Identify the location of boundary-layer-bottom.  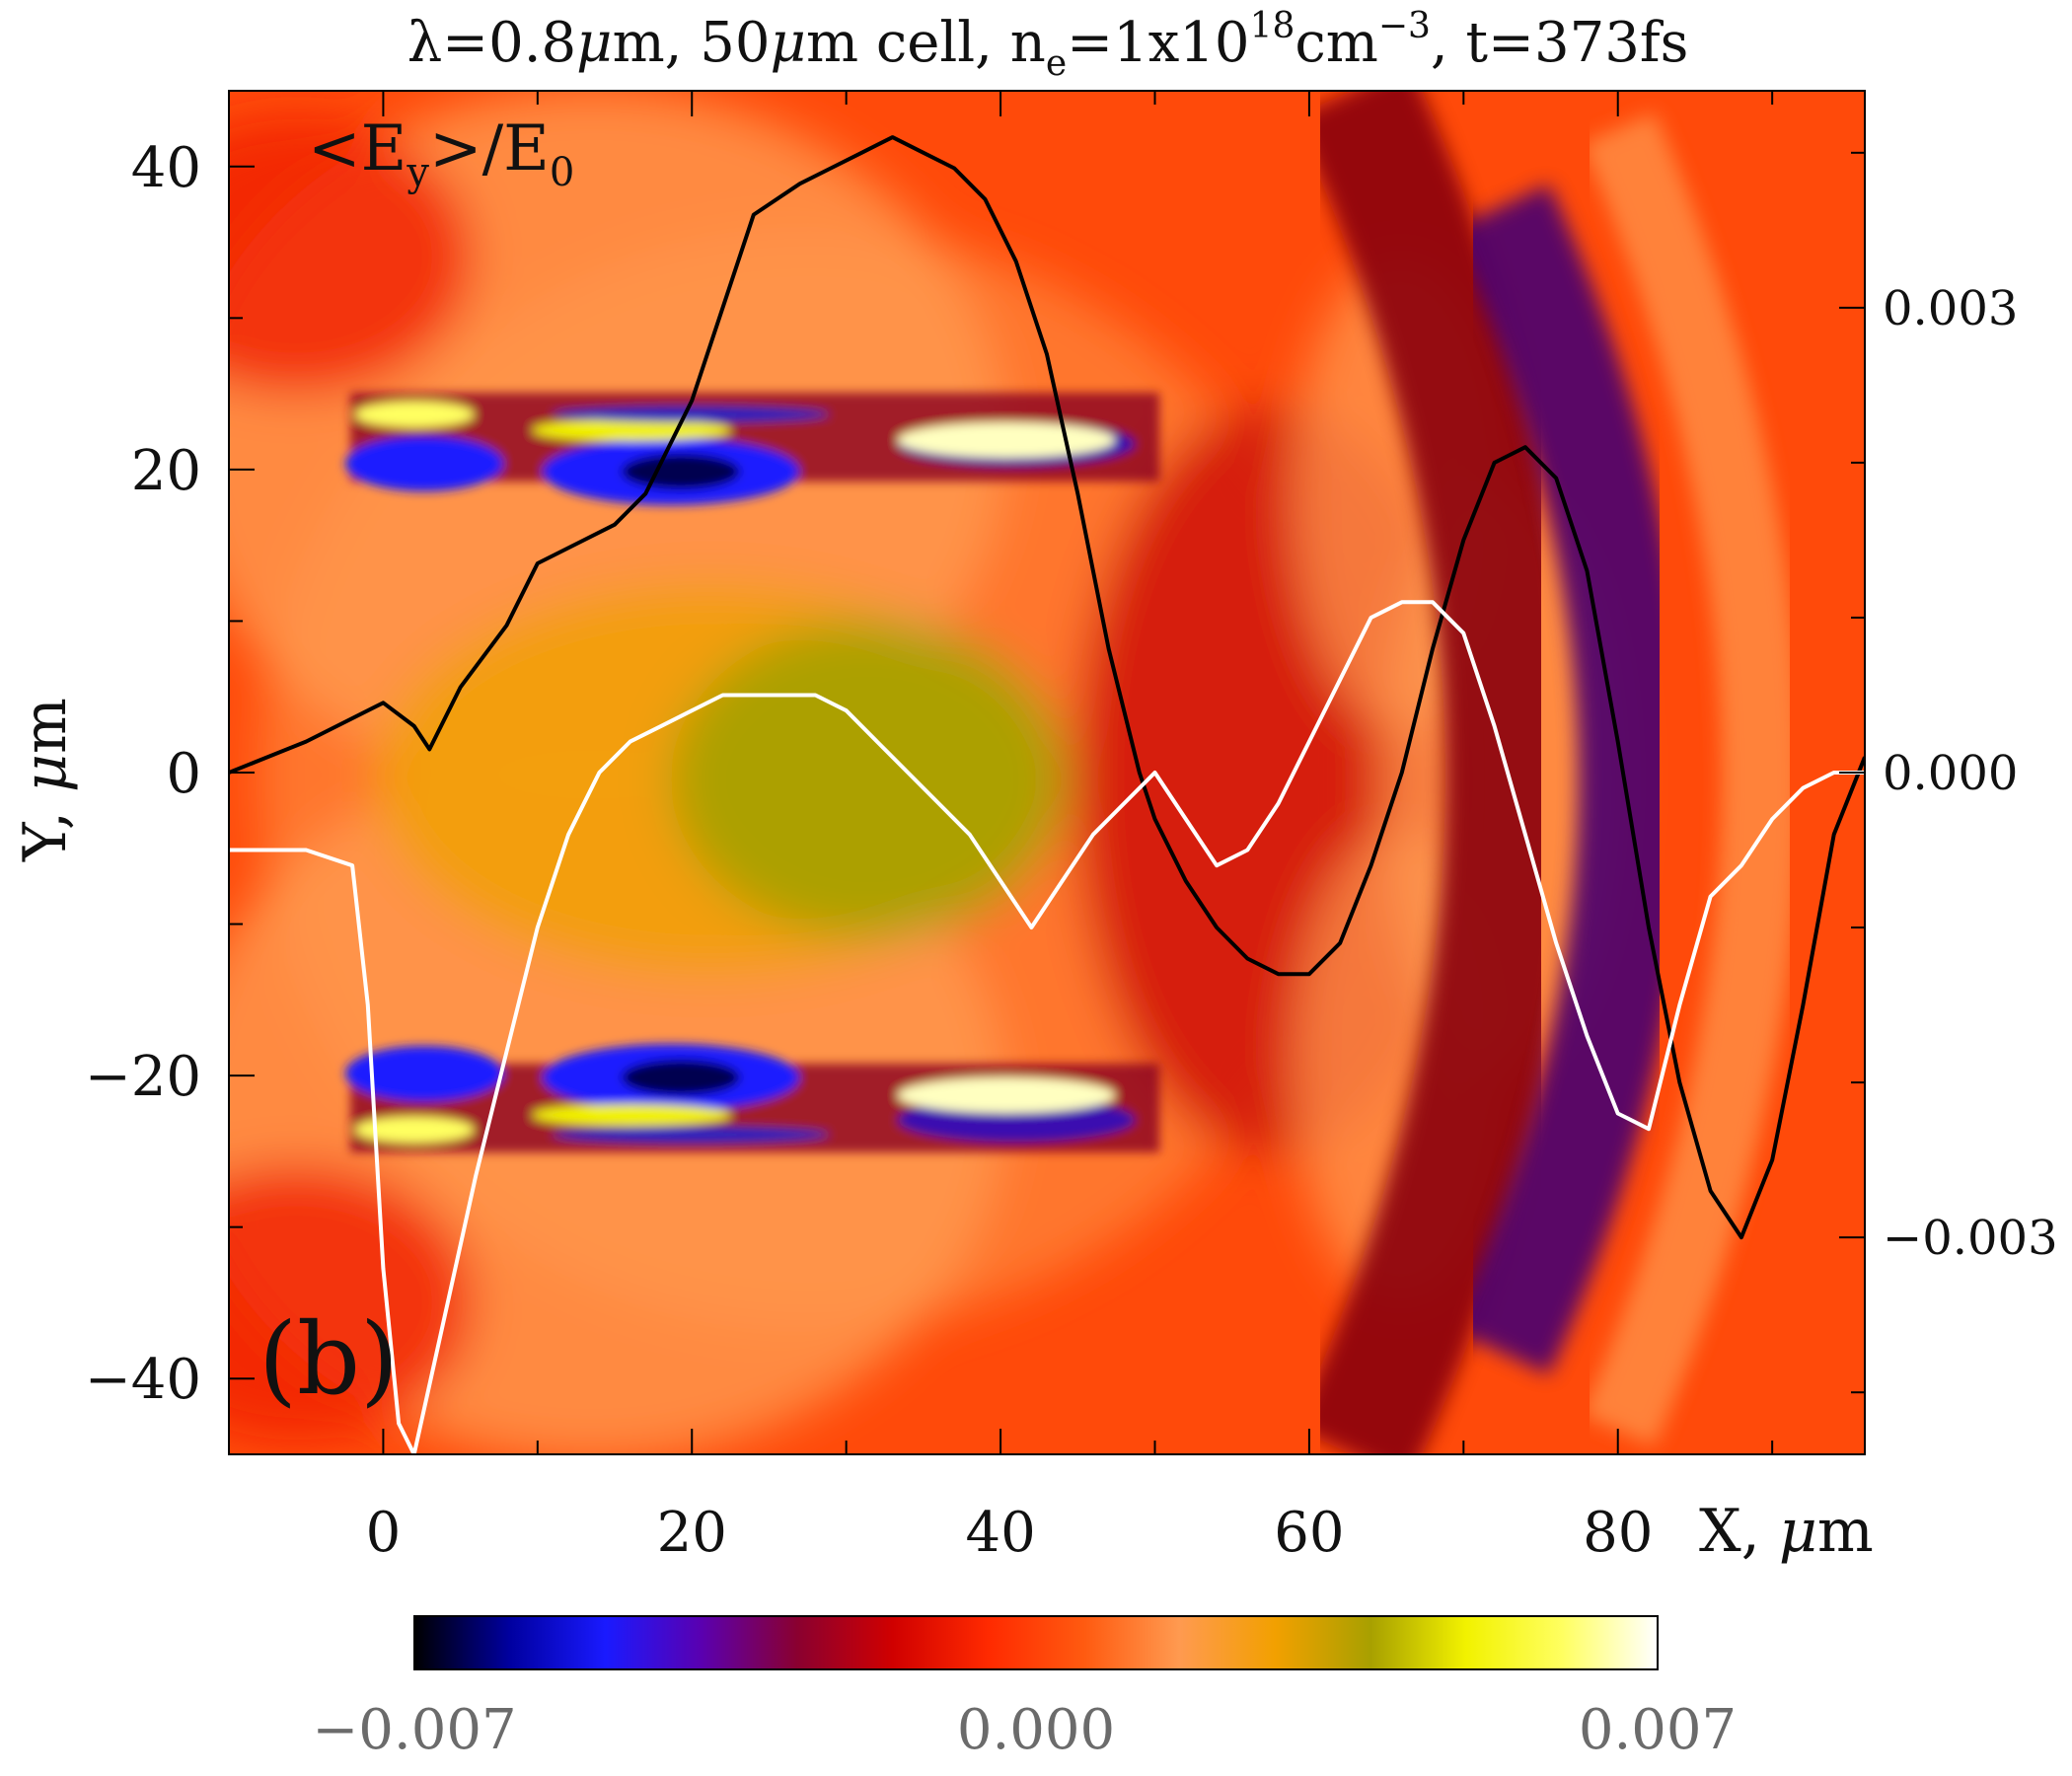
(752, 1098).